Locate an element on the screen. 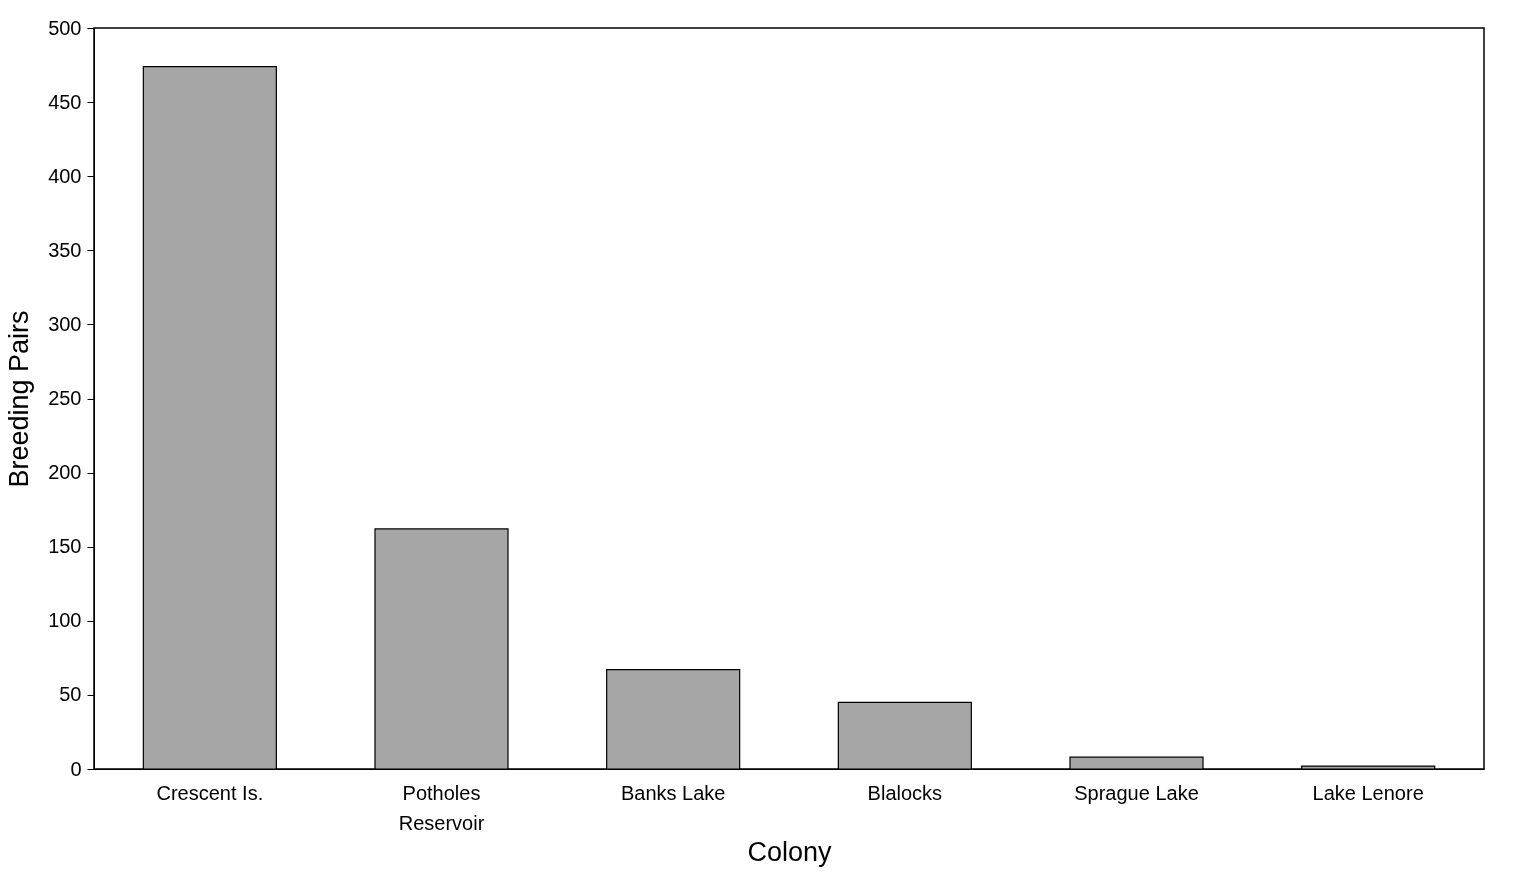 The height and width of the screenshot is (895, 1535). y-tick-label: 450 is located at coordinates (65, 101).